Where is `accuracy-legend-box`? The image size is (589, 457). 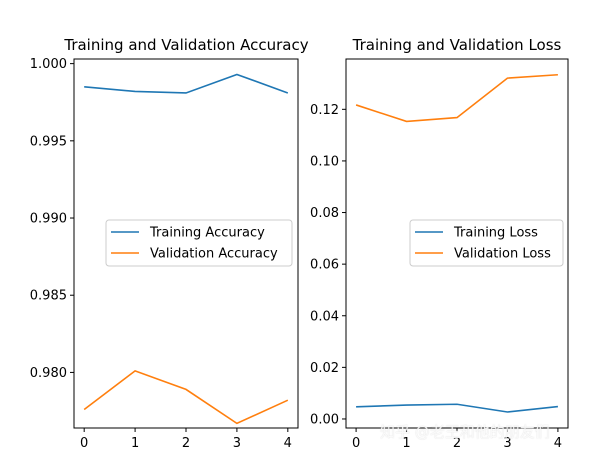
accuracy-legend-box is located at coordinates (199, 243).